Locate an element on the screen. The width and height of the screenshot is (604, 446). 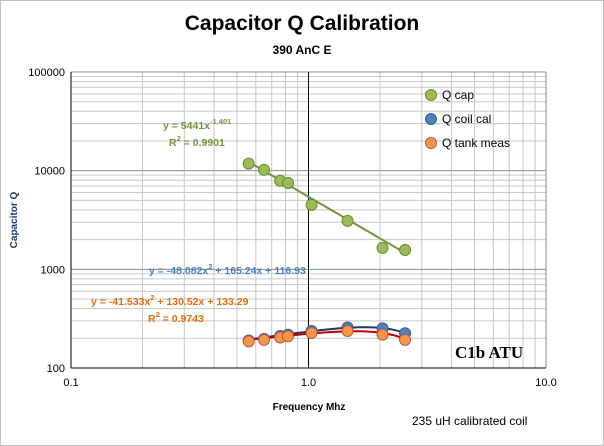
legend-label: Q coil cal is located at coordinates (466, 119).